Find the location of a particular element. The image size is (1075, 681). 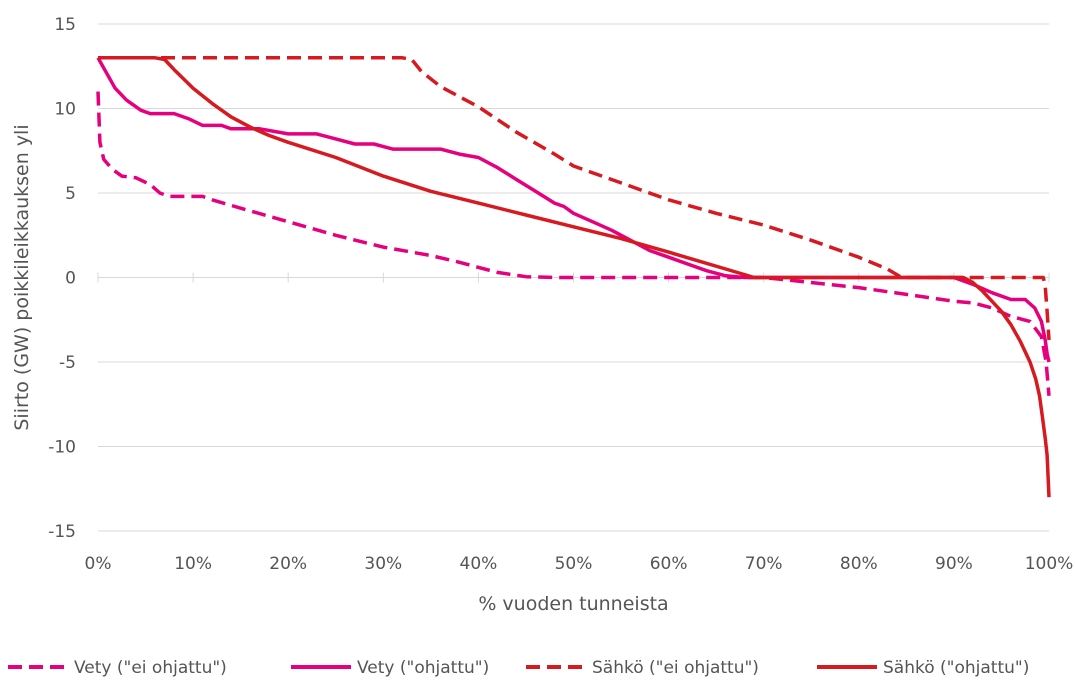

legend-label: Vety ("ohjattu") is located at coordinates (423, 668).